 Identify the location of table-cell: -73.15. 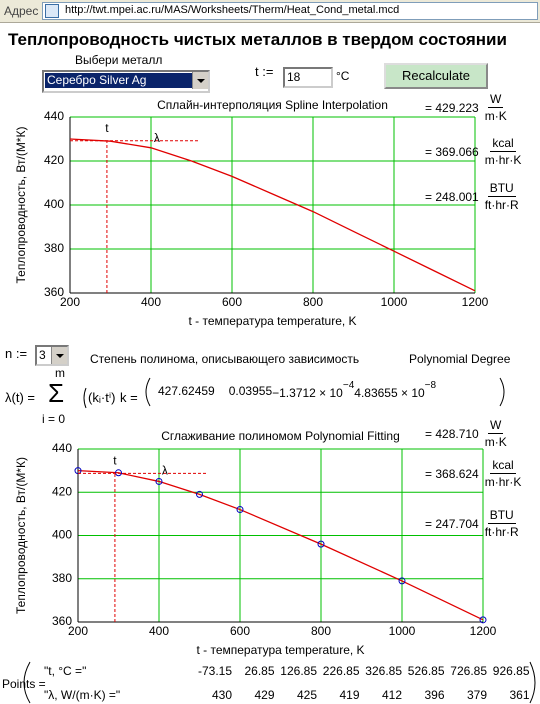
(214, 671).